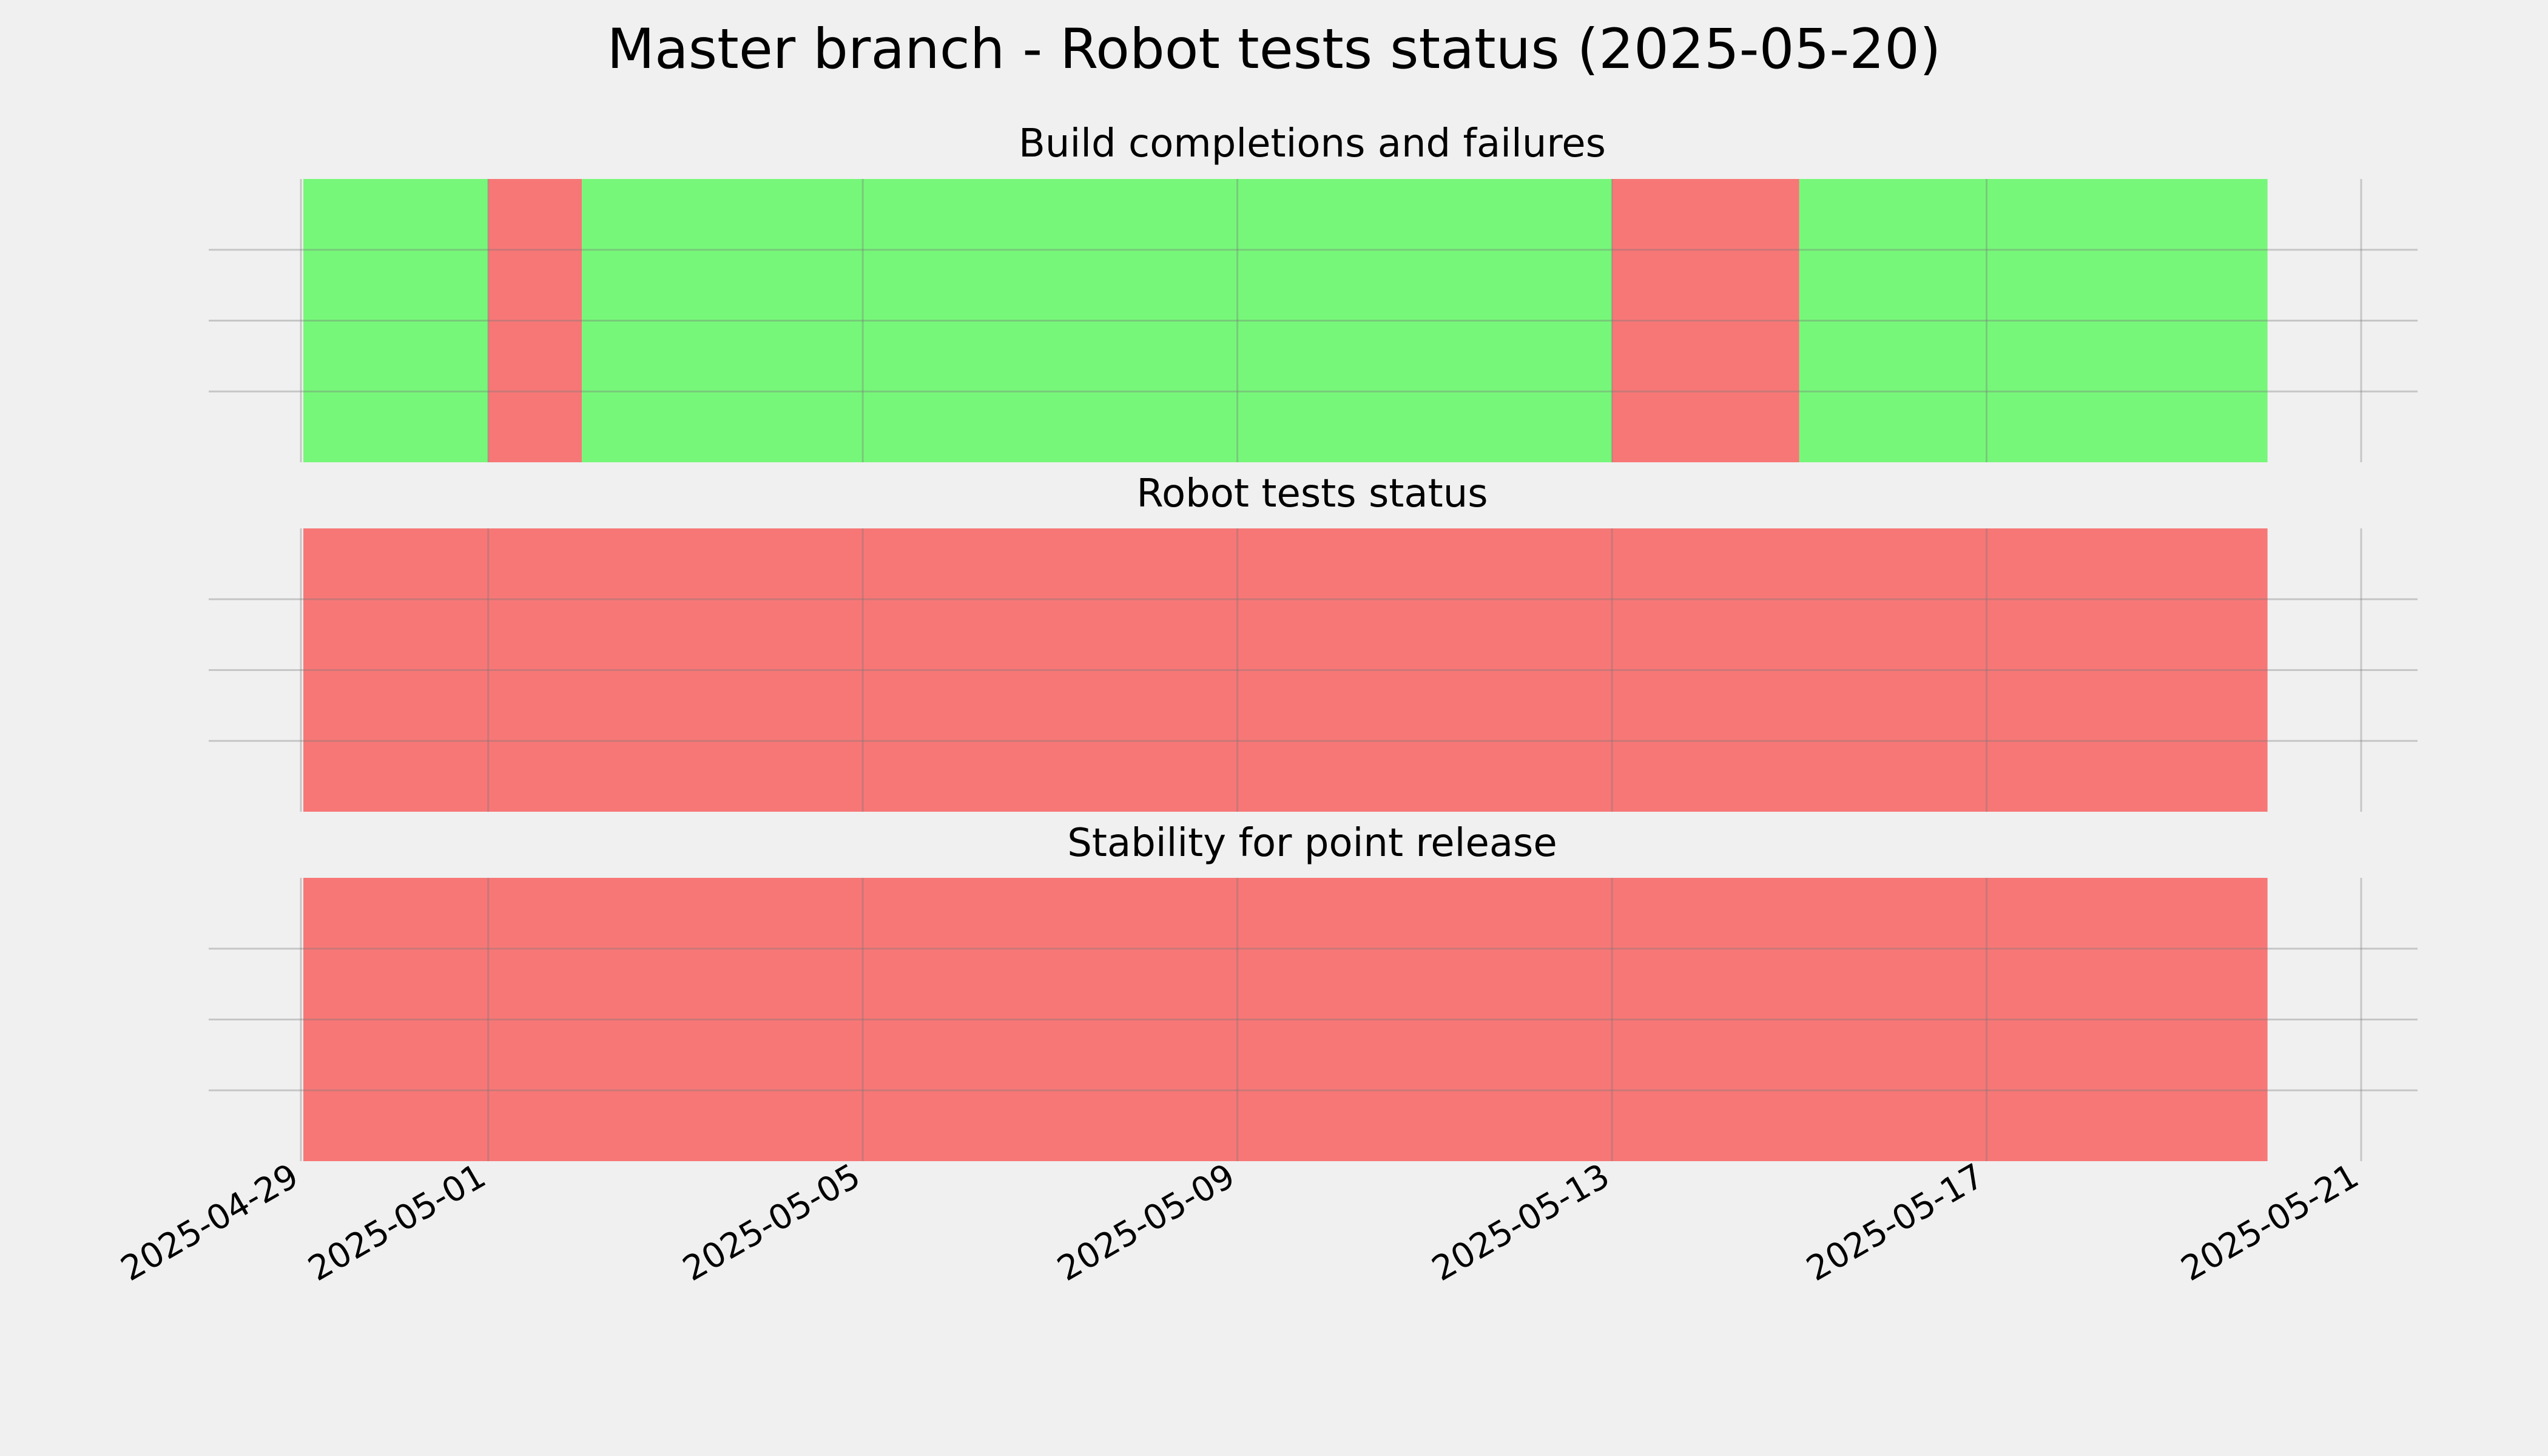  I want to click on panel-title: Build completions and failures, so click(1312, 143).